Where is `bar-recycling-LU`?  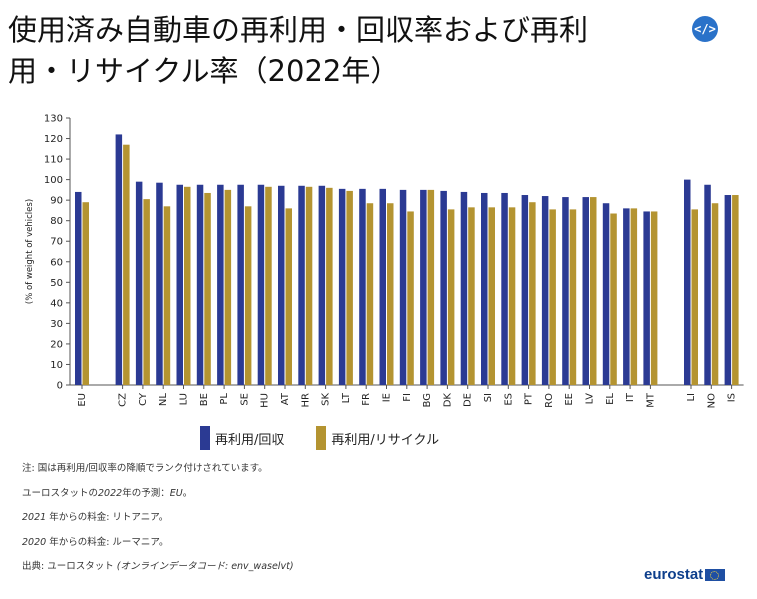
bar-recycling-LU is located at coordinates (187, 285).